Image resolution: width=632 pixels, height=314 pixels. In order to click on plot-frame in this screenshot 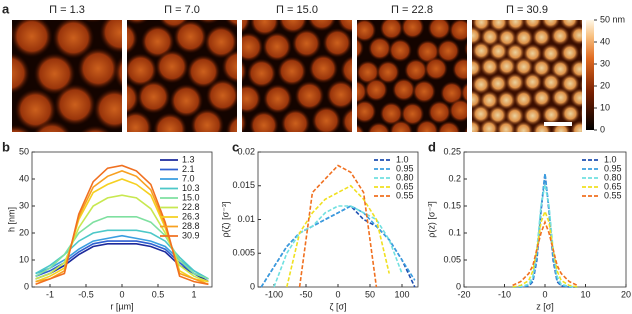, I will do `click(545, 219)`.